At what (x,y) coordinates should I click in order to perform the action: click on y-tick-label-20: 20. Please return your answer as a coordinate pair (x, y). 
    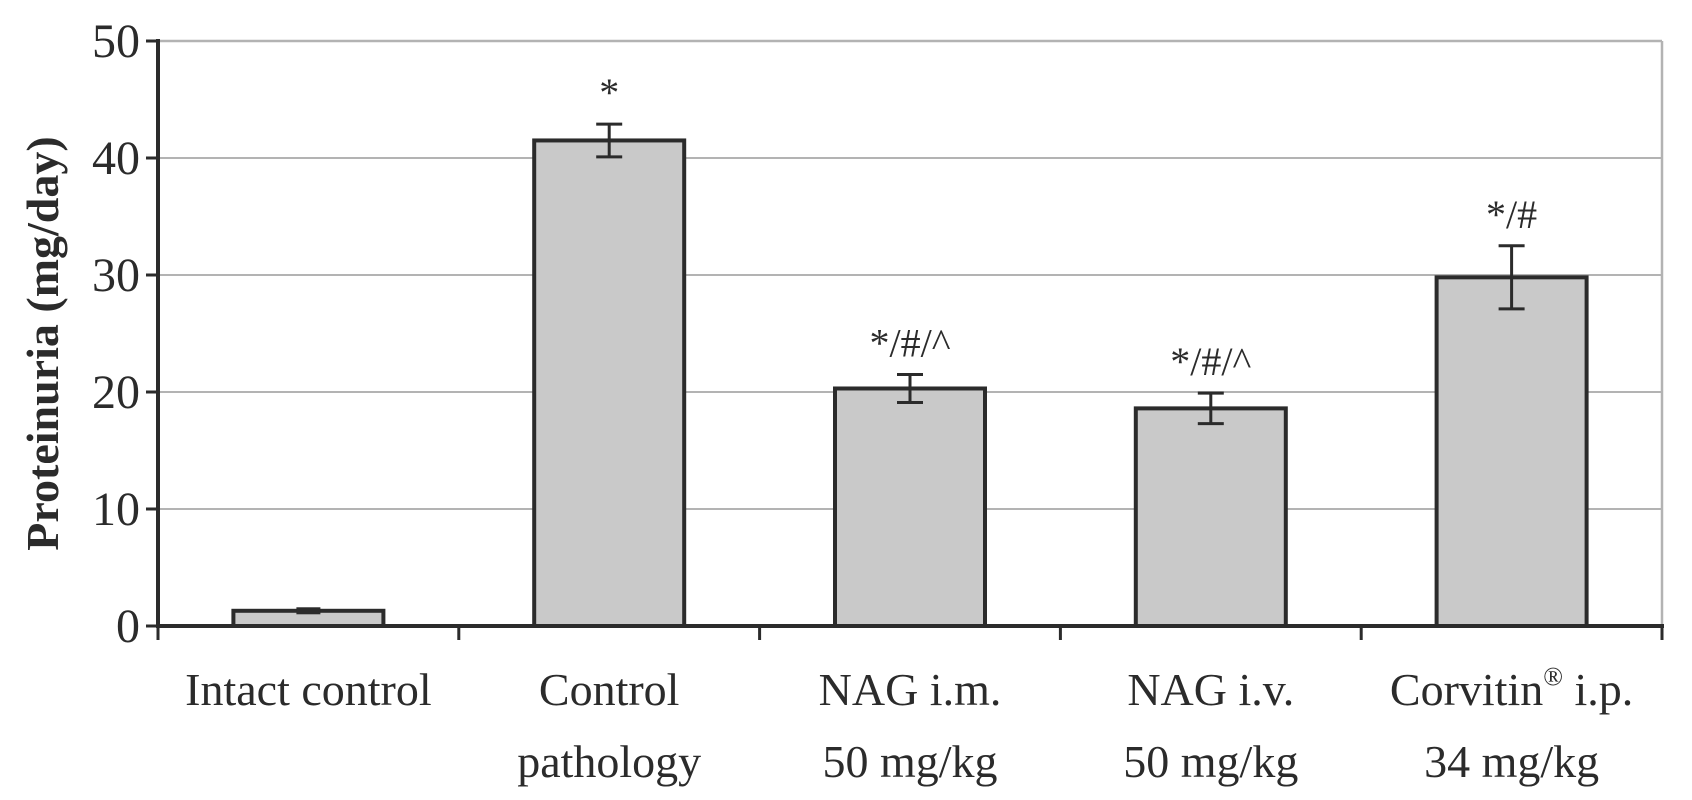
    Looking at the image, I should click on (116, 392).